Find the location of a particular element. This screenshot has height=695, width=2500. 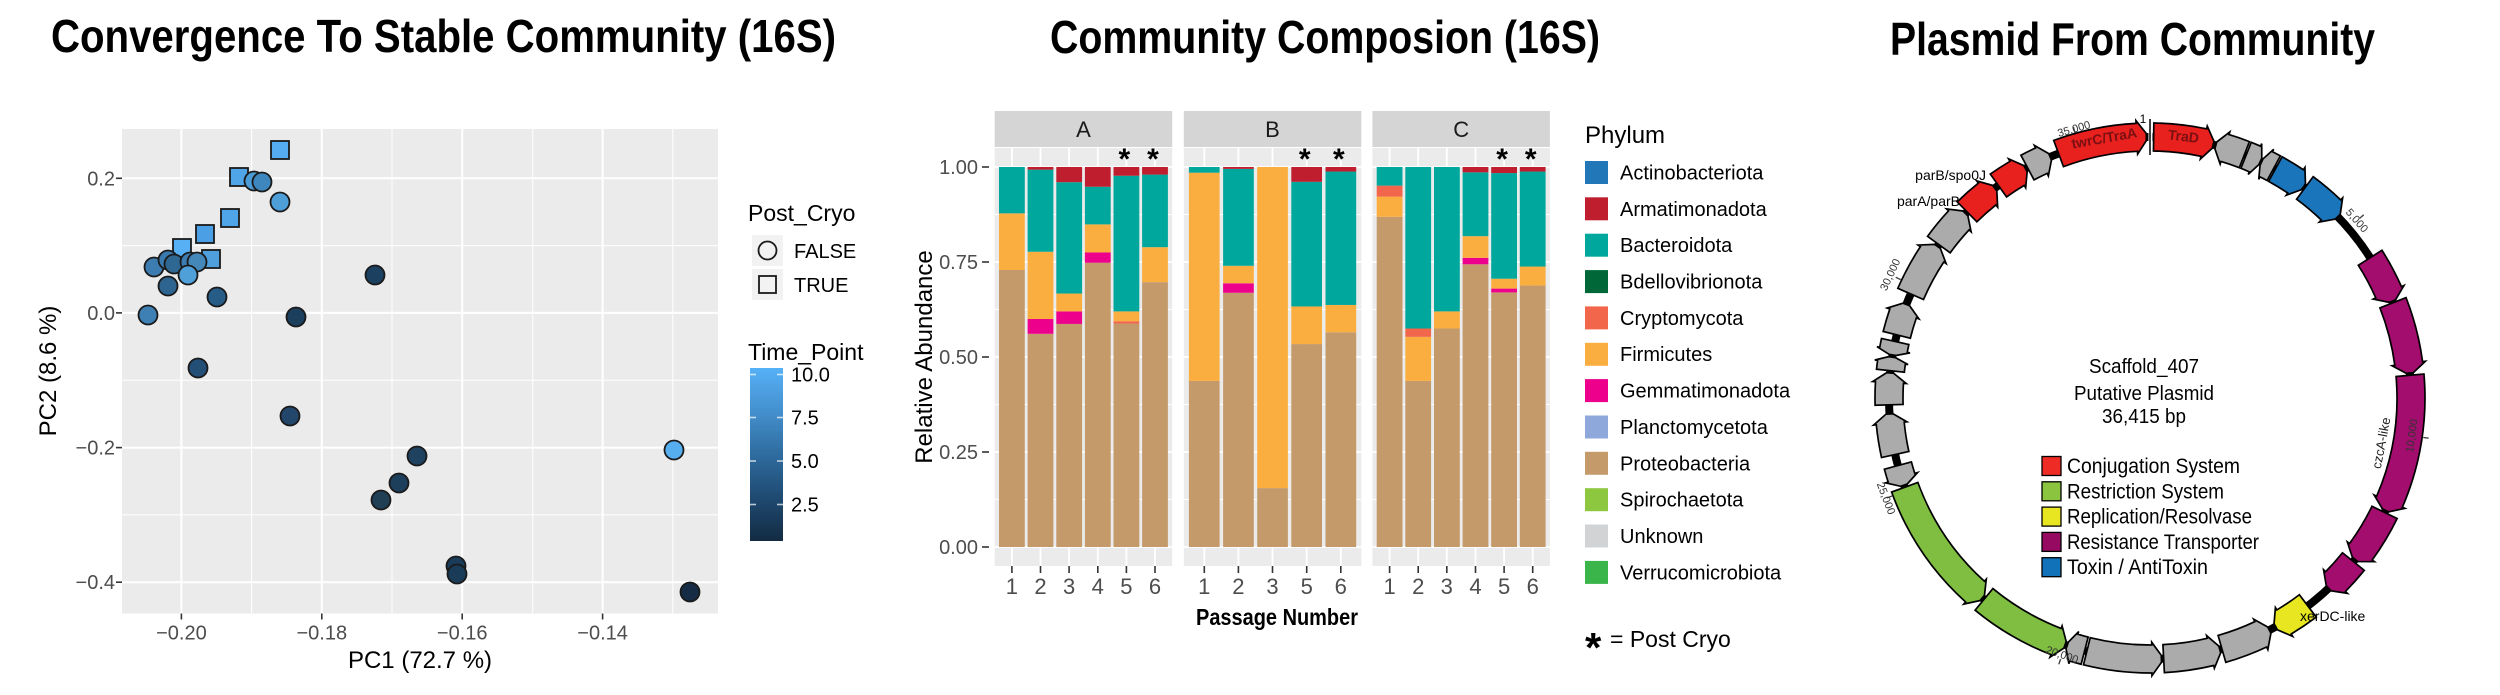

svg-text: Restriction System is located at coordinates (2145, 491).